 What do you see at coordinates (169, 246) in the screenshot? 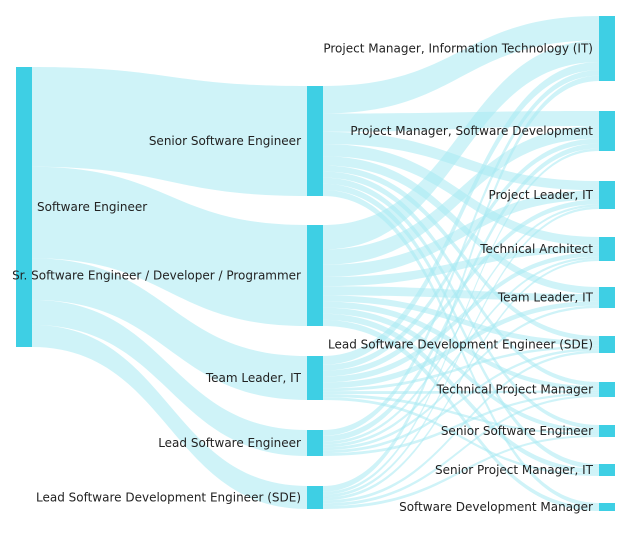
I see `link-se-to-ssedp` at bounding box center [169, 246].